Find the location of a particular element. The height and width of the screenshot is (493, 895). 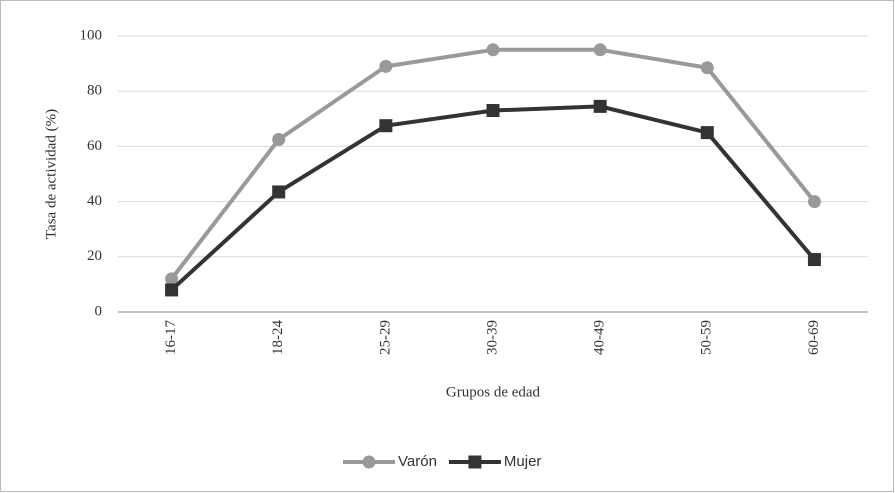

y-tick-label: 40 is located at coordinates (94, 201).